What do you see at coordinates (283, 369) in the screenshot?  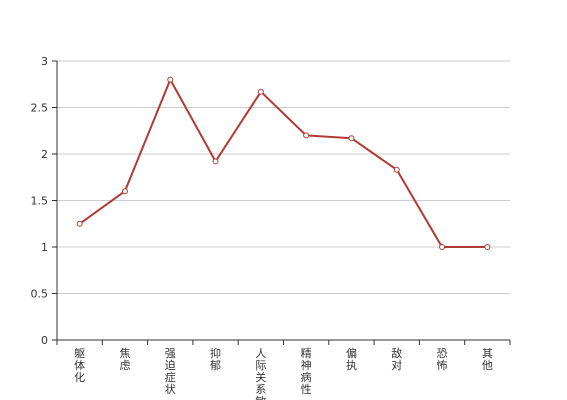 I see `x-axis: 躯体化 焦虑 强迫症状 抑郁 人际关系敏感 精神病性 偏执 敌对 恐怖 其他` at bounding box center [283, 369].